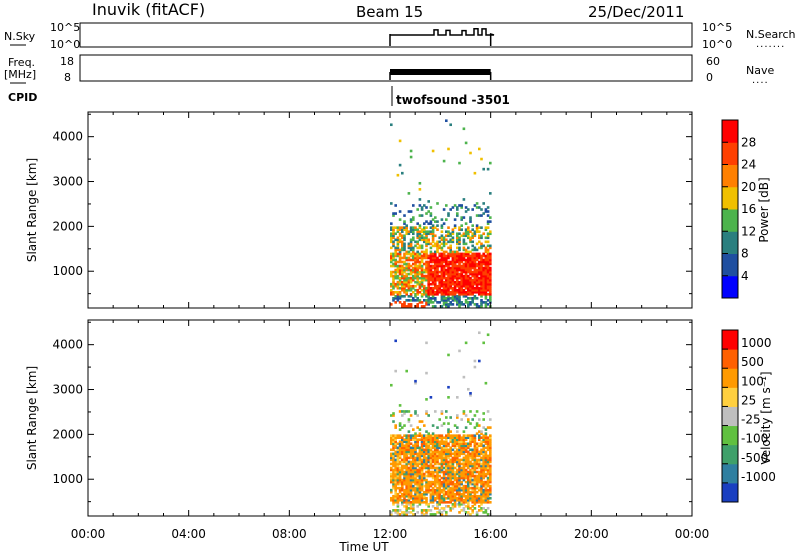 The image size is (800, 554). I want to click on date-title: 25/Dec/2011, so click(636, 12).